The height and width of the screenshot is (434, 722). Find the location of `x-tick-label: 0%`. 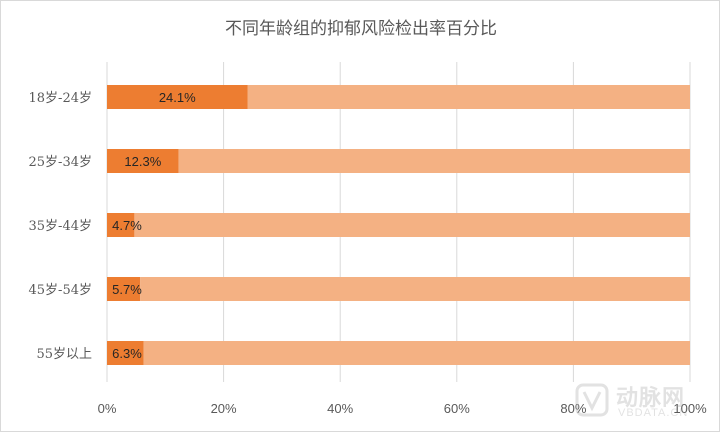

x-tick-label: 0% is located at coordinates (107, 408).